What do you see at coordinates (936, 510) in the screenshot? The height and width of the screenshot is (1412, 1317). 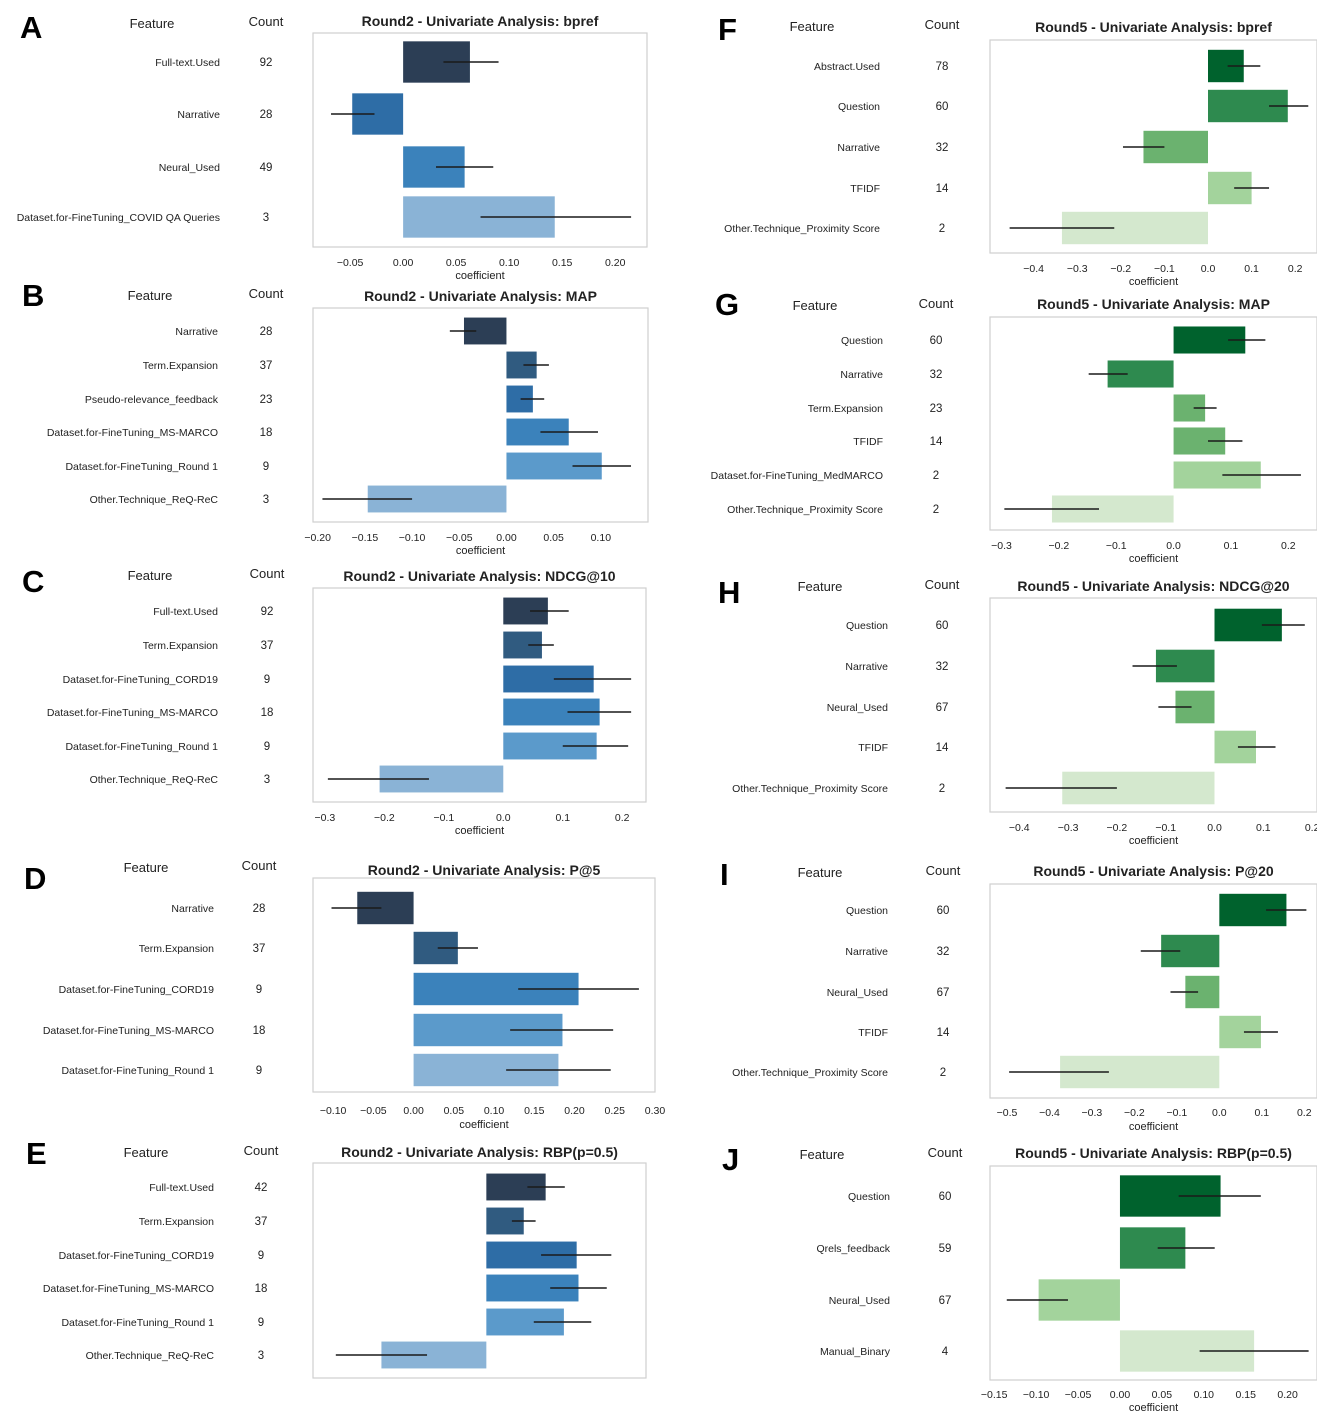 I see `count-value: 2` at bounding box center [936, 510].